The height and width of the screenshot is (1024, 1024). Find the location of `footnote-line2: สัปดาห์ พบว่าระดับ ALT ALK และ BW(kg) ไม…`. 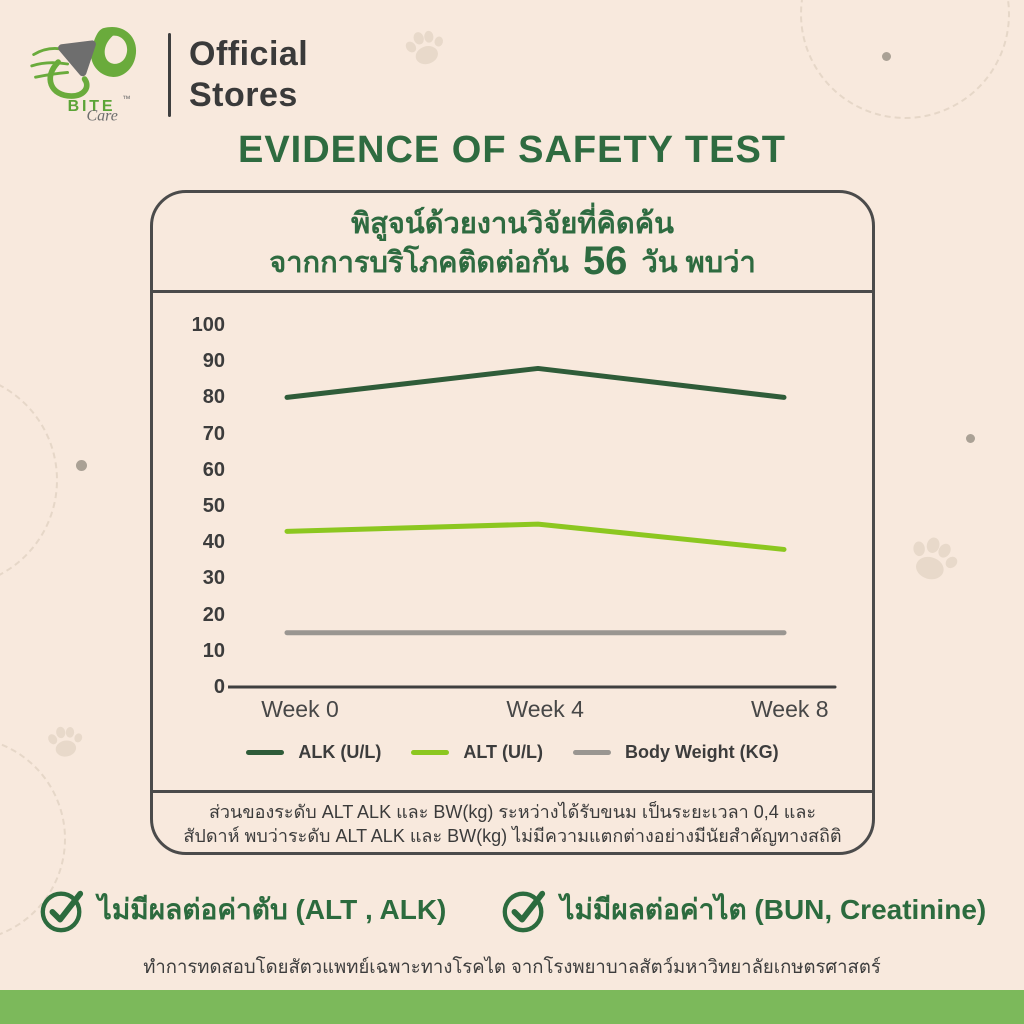

footnote-line2: สัปดาห์ พบว่าระดับ ALT ALK และ BW(kg) ไม… is located at coordinates (512, 836).